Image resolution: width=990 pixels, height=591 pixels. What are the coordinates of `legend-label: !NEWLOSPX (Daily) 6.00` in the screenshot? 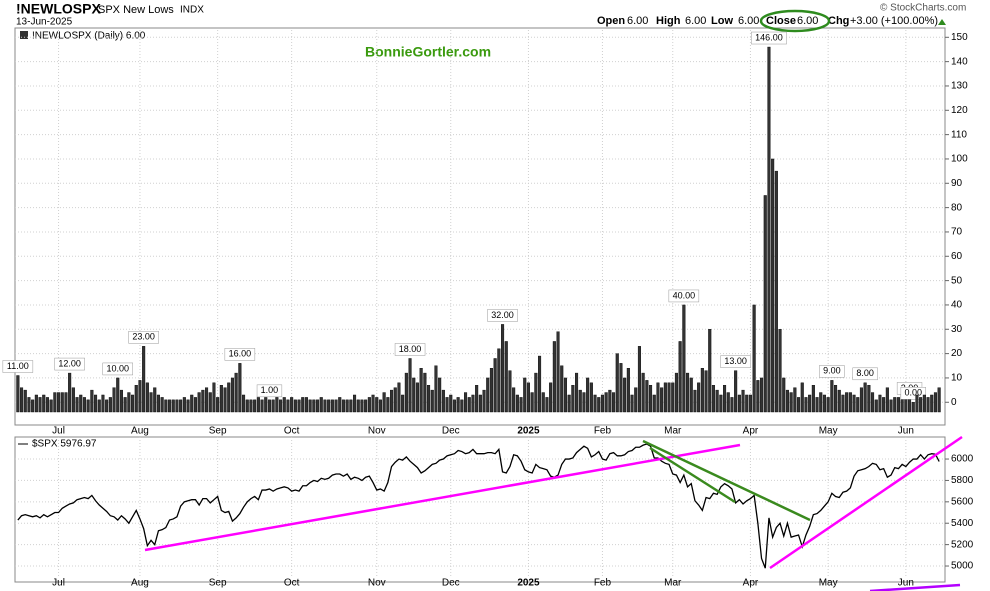 It's located at (89, 36).